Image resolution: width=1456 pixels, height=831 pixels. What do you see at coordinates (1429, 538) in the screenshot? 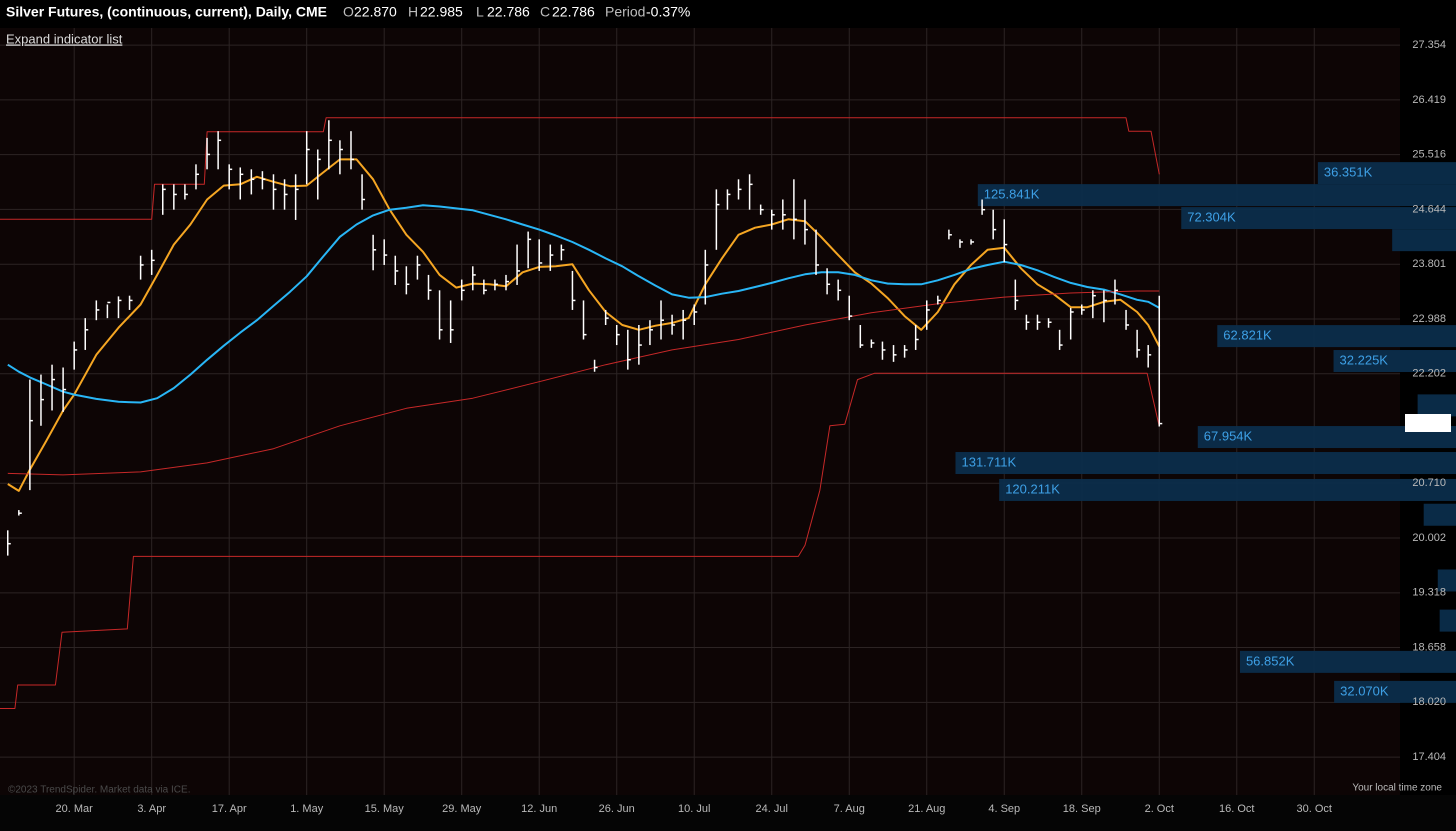
I see `y-tick-label: 20.002` at bounding box center [1429, 538].